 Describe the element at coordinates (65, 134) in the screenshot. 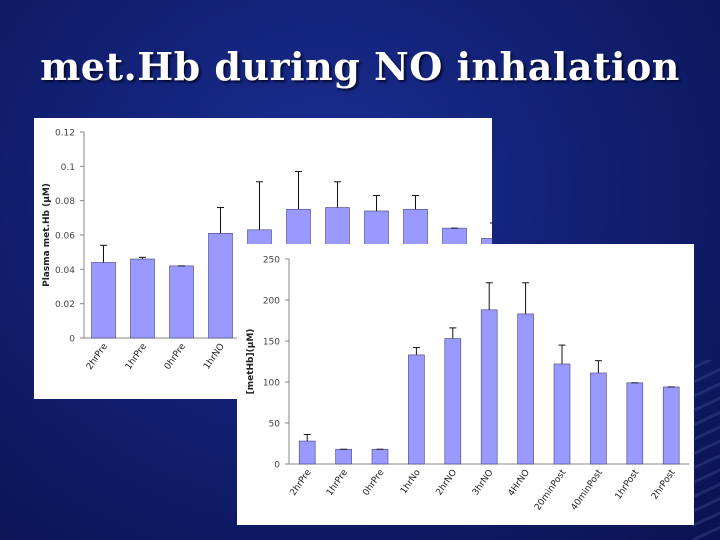

I see `y-tick-label: 0.12` at that location.